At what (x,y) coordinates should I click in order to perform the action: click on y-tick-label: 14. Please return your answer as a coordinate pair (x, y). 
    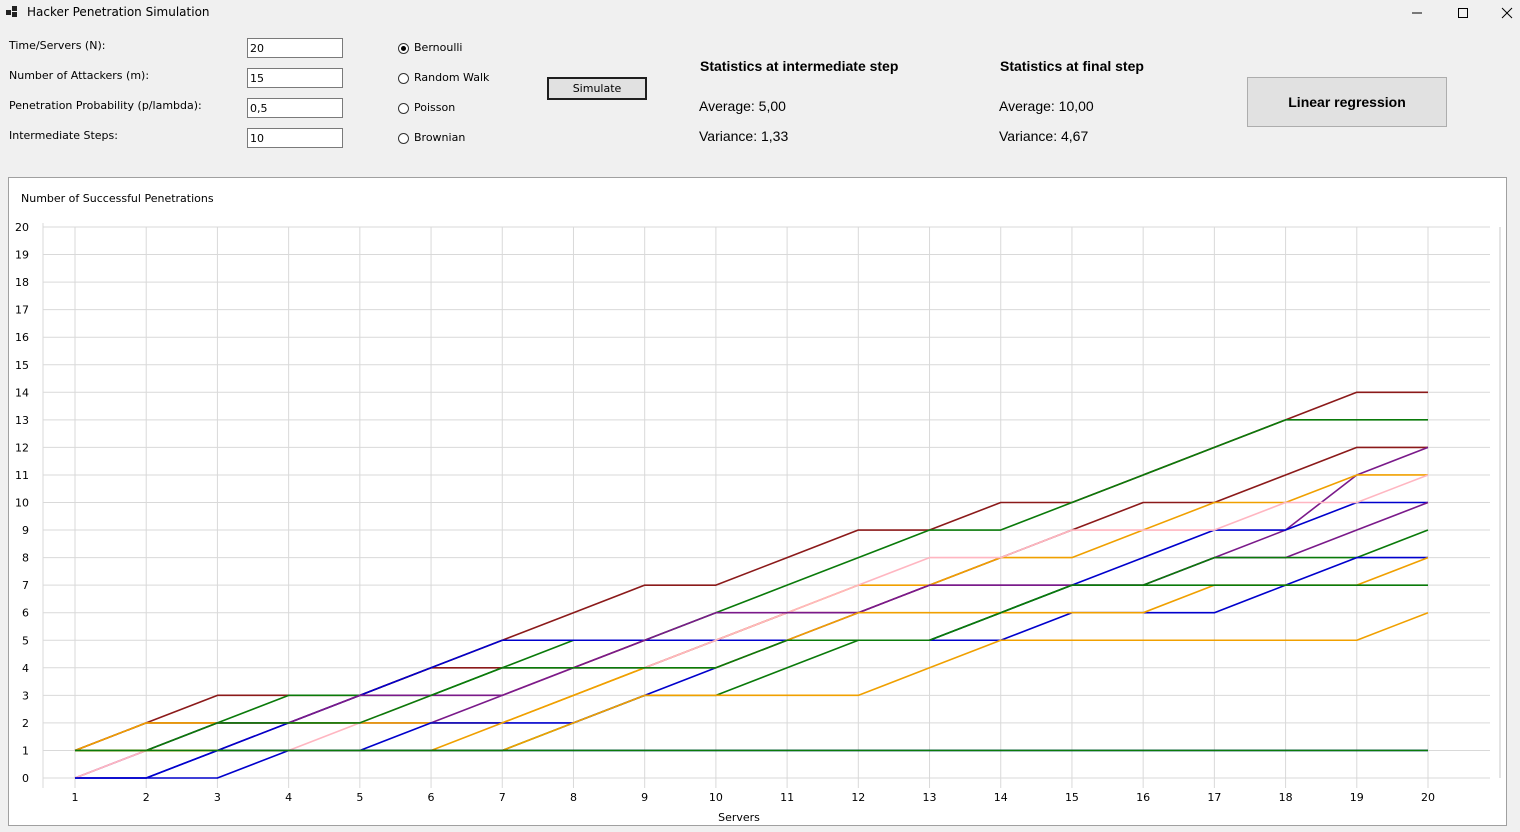
    Looking at the image, I should click on (22, 392).